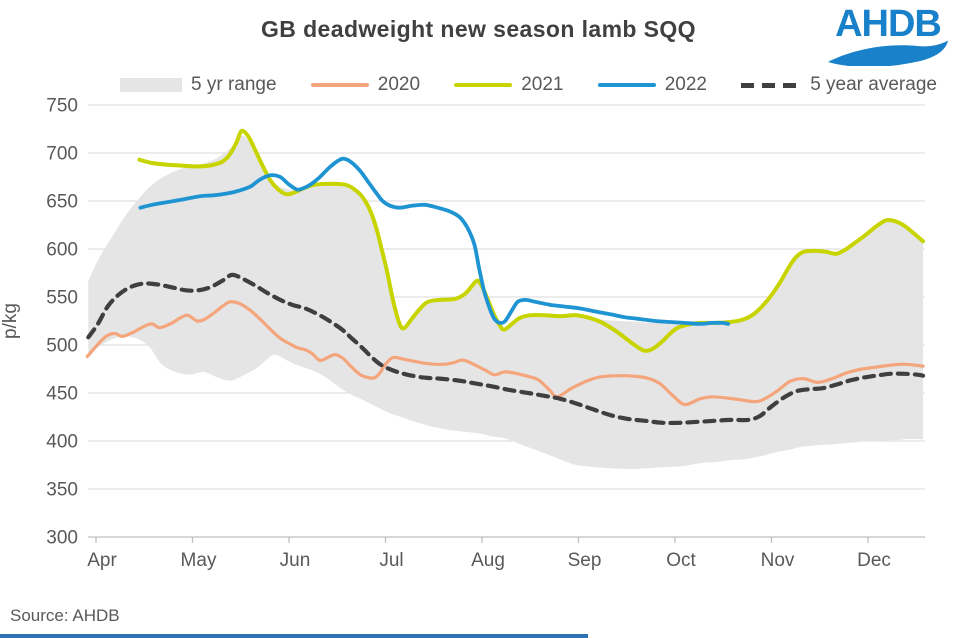  Describe the element at coordinates (234, 84) in the screenshot. I see `legend-label-range: 5 yr range` at that location.